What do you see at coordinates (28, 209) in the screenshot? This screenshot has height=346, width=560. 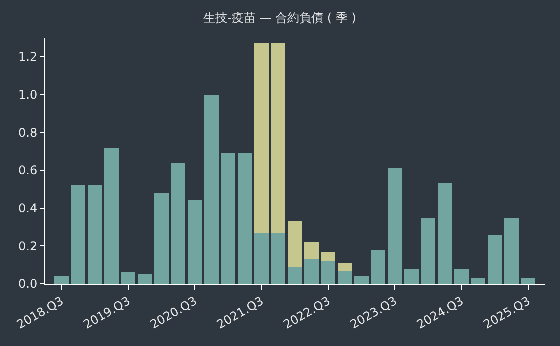 I see `y-tick-label: 0.4` at bounding box center [28, 209].